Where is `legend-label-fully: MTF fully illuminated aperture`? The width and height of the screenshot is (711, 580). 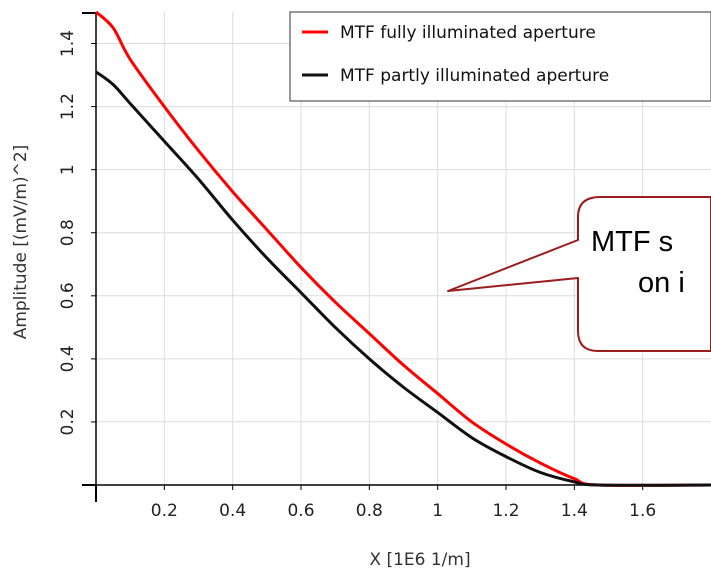
legend-label-fully: MTF fully illuminated aperture is located at coordinates (468, 33).